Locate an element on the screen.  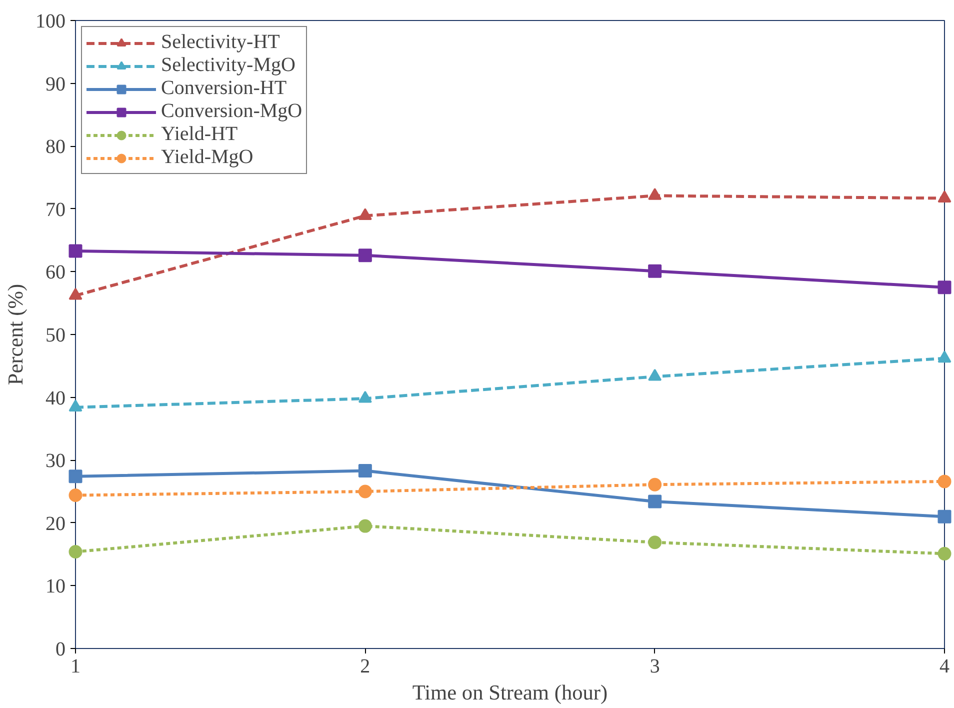
legend-label: Yield-HT is located at coordinates (199, 134).